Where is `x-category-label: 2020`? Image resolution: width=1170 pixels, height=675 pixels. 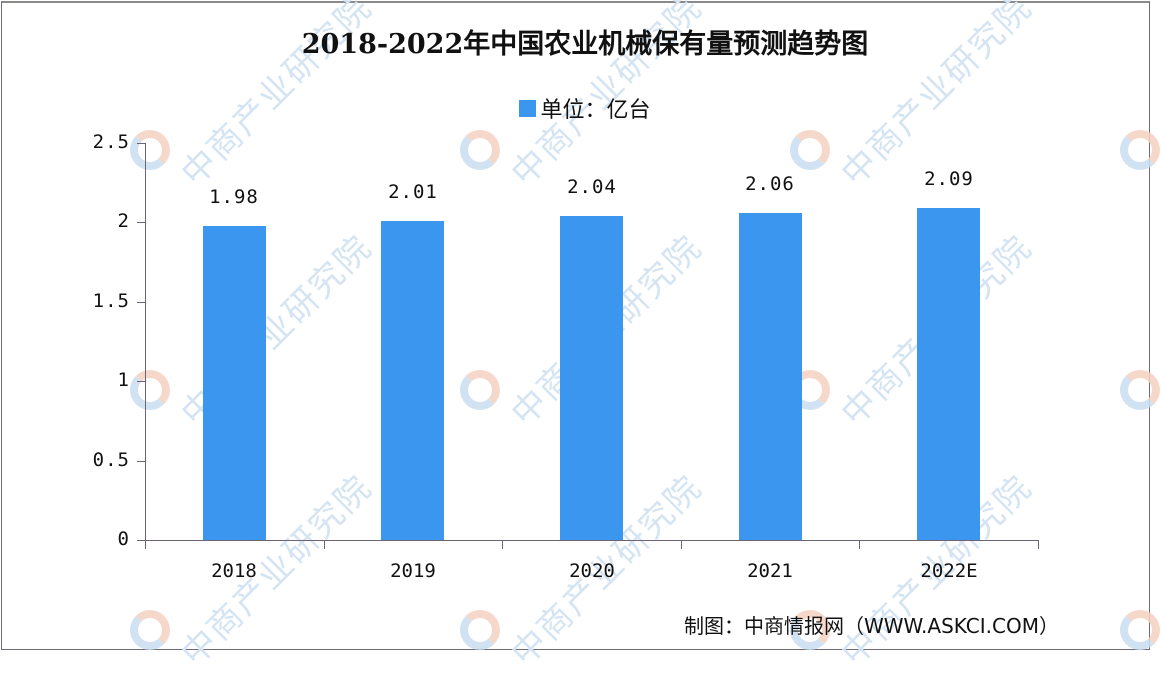 x-category-label: 2020 is located at coordinates (592, 571).